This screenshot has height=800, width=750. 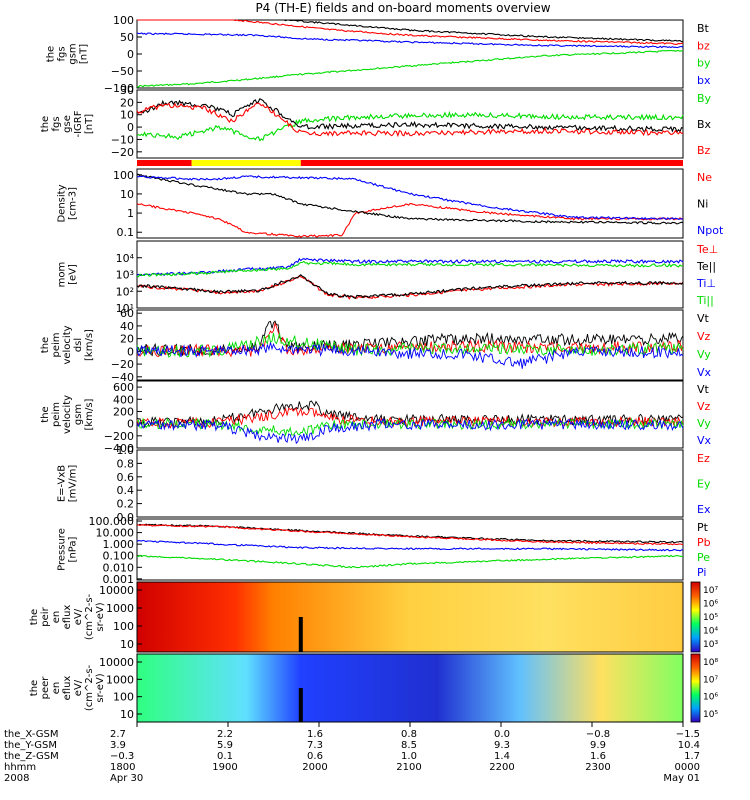 I want to click on y-axis-label: peim, so click(x=56, y=344).